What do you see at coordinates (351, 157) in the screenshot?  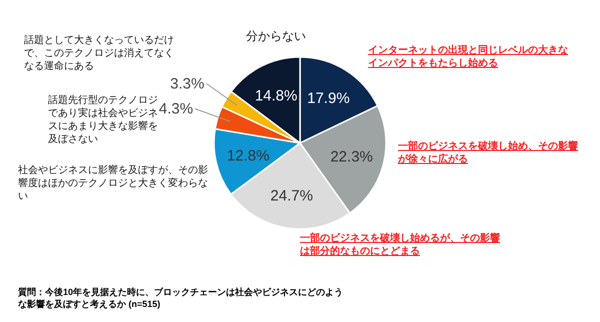 I see `data-label: 22.3%` at bounding box center [351, 157].